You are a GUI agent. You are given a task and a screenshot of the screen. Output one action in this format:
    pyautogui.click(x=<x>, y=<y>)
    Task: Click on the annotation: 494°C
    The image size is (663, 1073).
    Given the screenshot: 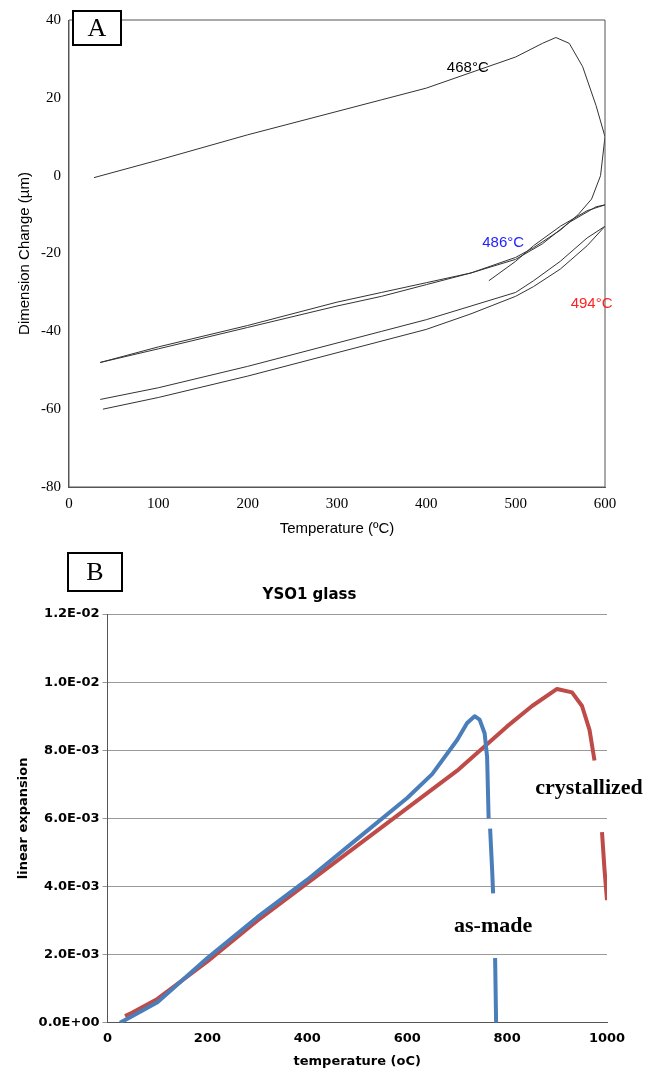 What is the action you would take?
    pyautogui.click(x=591, y=303)
    